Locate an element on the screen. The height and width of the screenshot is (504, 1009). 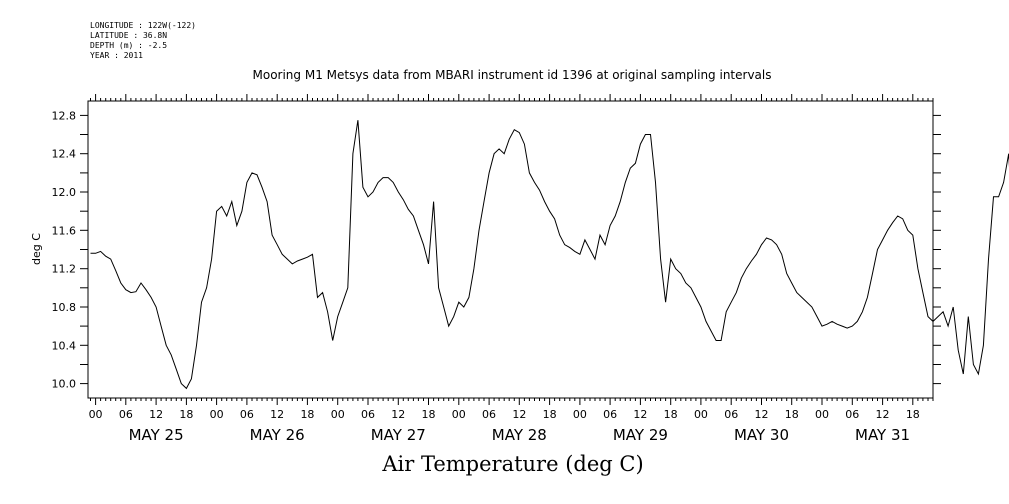
y-tick-label: 10.4 is located at coordinates (64, 345).